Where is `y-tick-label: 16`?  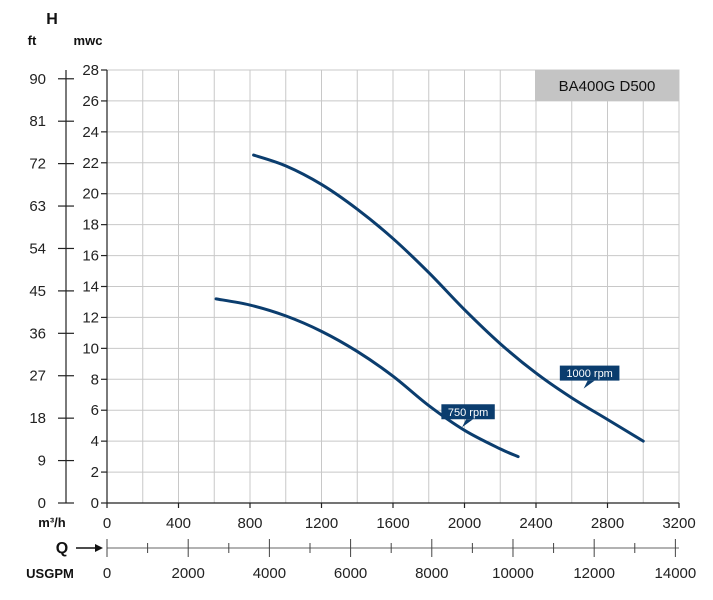
y-tick-label: 16 is located at coordinates (90, 256).